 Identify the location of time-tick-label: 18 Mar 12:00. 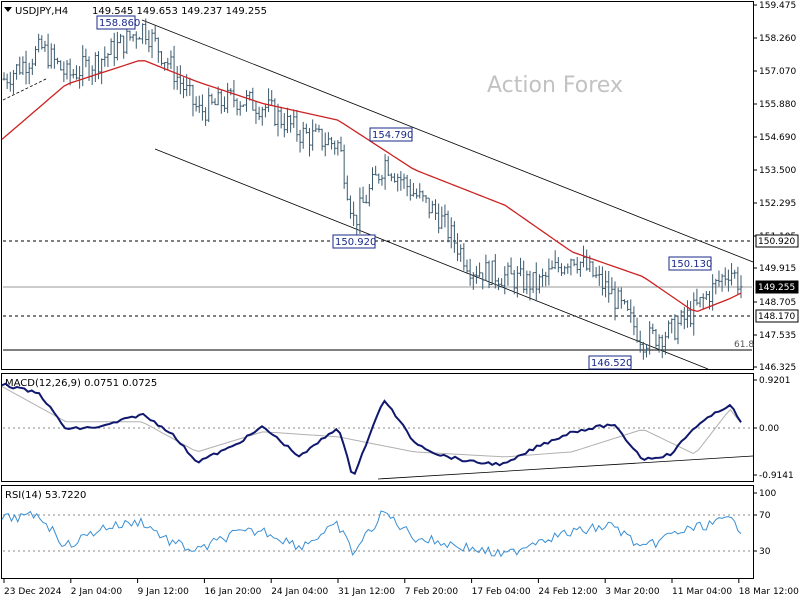
(769, 592).